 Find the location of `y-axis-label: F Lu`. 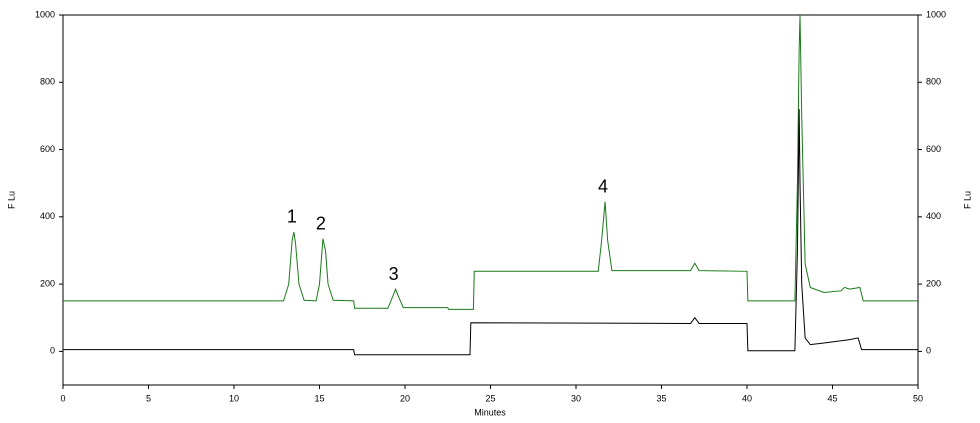

y-axis-label: F Lu is located at coordinates (11, 200).